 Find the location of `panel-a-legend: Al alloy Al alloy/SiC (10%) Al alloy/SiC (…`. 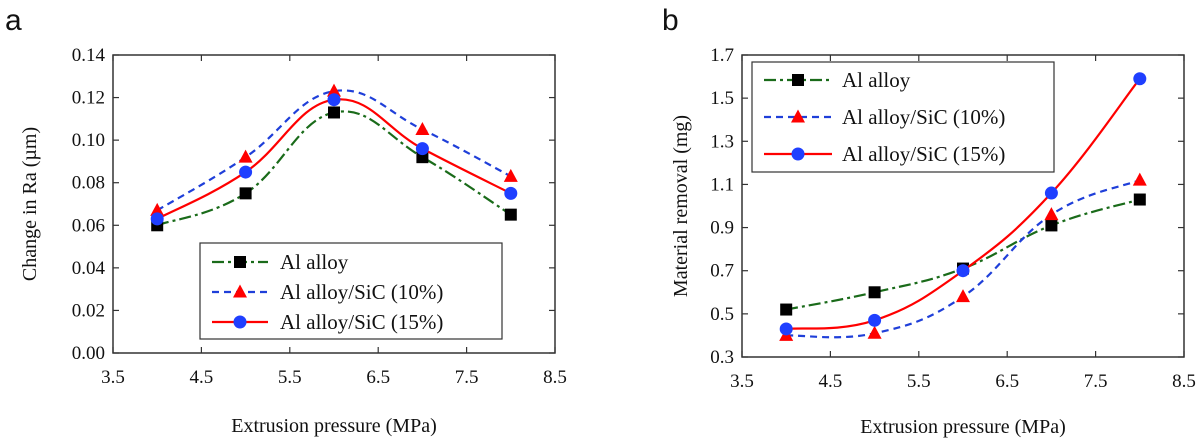

panel-a-legend: Al alloy Al alloy/SiC (10%) Al alloy/SiC (… is located at coordinates (351, 291).